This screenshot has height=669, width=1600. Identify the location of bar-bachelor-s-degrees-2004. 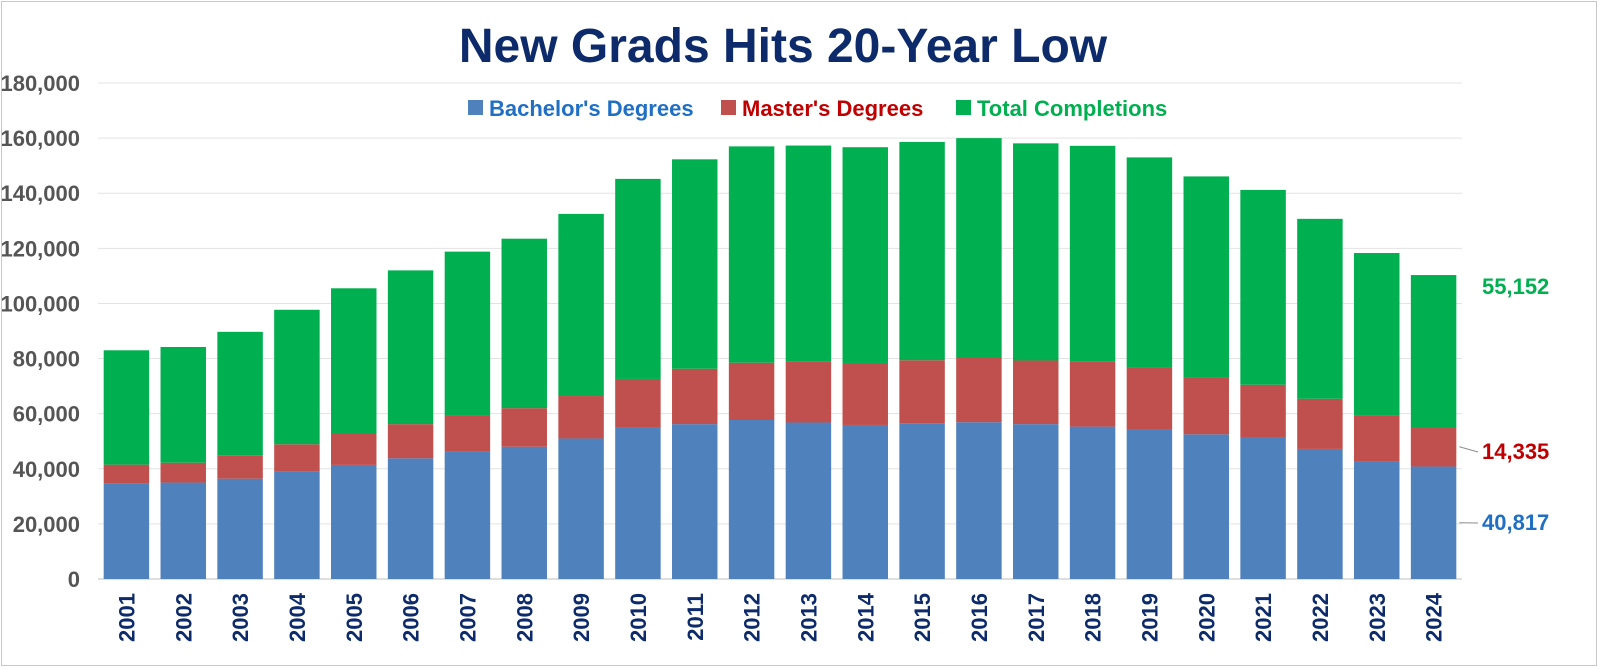
(297, 525).